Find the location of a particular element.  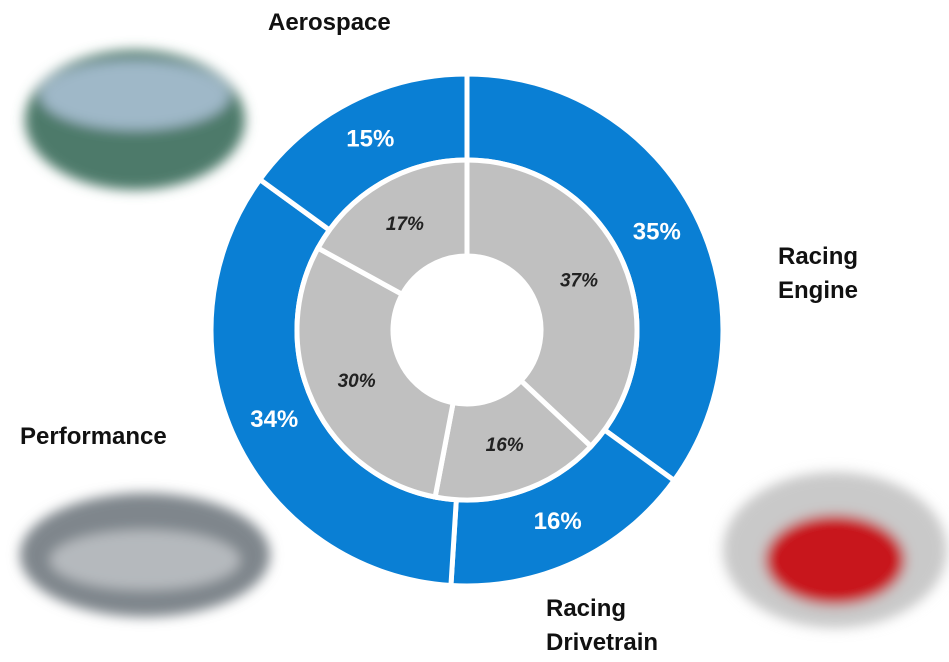

photo-performance is located at coordinates (145, 555).